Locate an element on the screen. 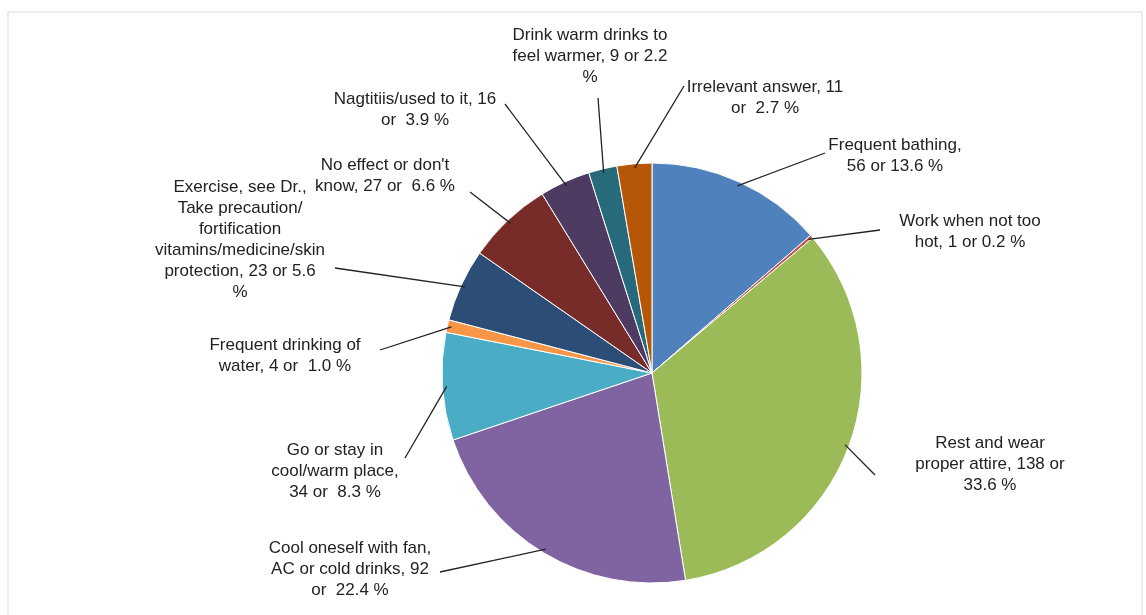 The width and height of the screenshot is (1146, 615). slice-label: Drink warm drinks to feel warmer, 9 or 2.2 % is located at coordinates (590, 55).